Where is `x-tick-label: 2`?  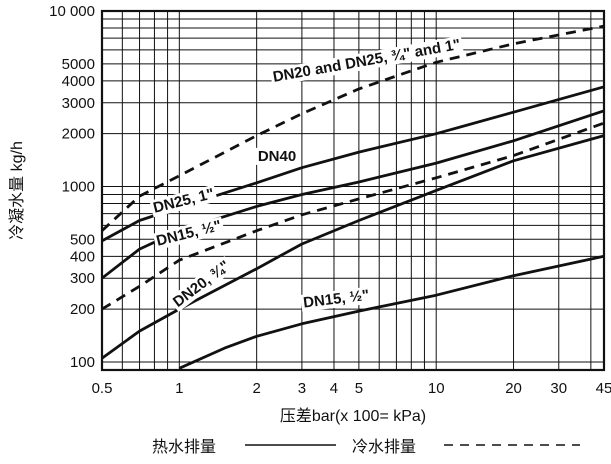
x-tick-label: 2 is located at coordinates (256, 388).